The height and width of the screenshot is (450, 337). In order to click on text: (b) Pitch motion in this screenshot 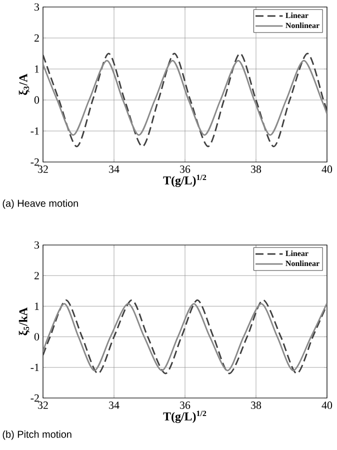, I will do `click(37, 435)`.